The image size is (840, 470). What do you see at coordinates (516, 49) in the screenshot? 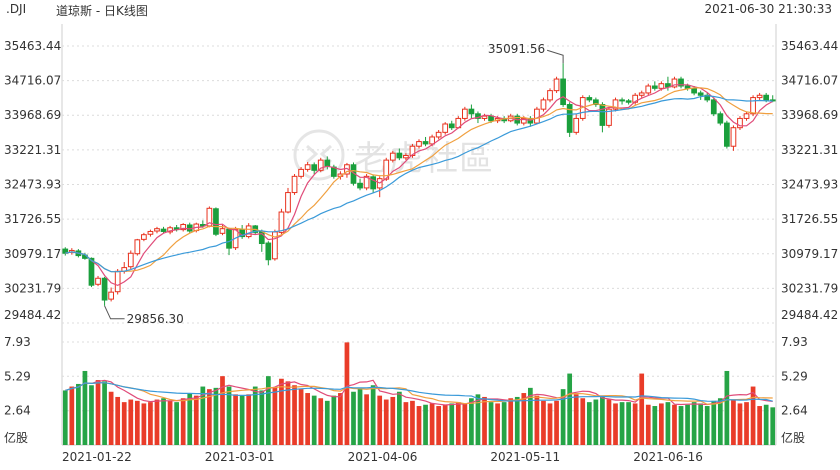
I see `high-annotation-label: 35091.56` at bounding box center [516, 49].